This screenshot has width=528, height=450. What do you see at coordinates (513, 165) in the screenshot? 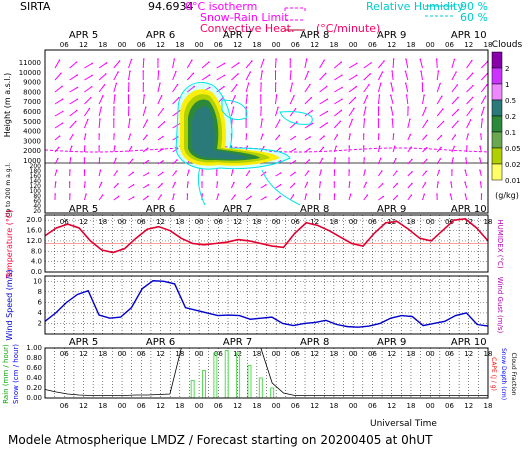
I see `colorbar-tick: 0.02` at bounding box center [513, 165].